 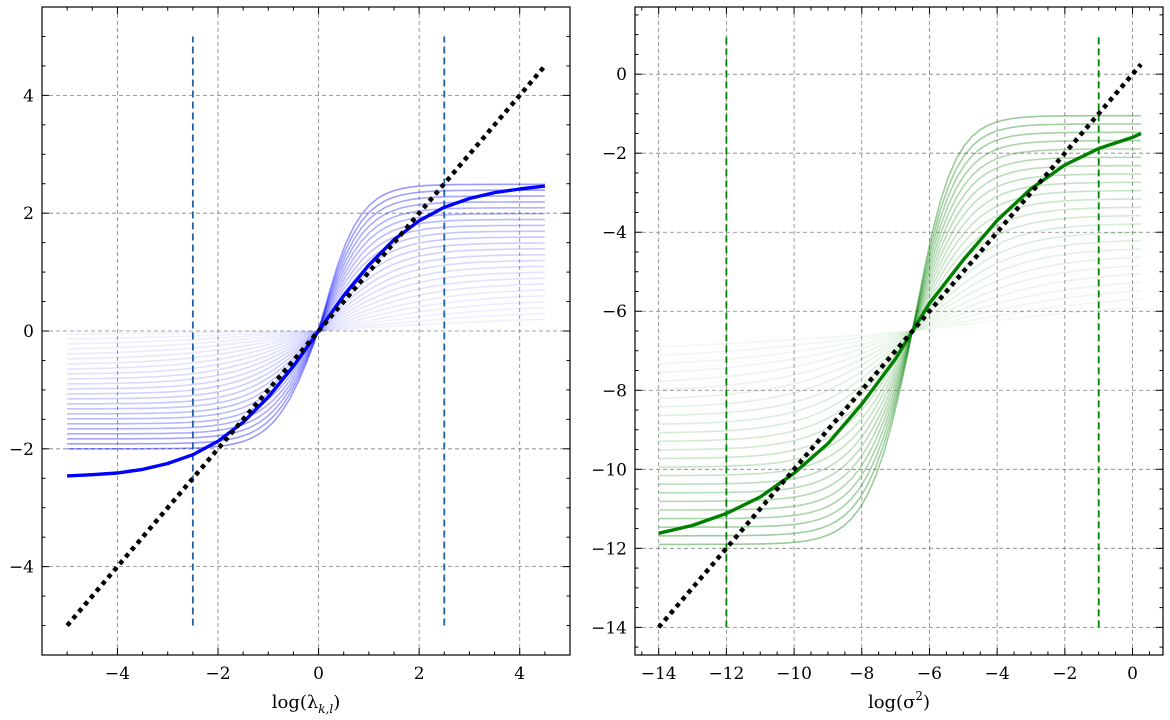 What do you see at coordinates (609, 549) in the screenshot?
I see `y-tick-label: −12` at bounding box center [609, 549].